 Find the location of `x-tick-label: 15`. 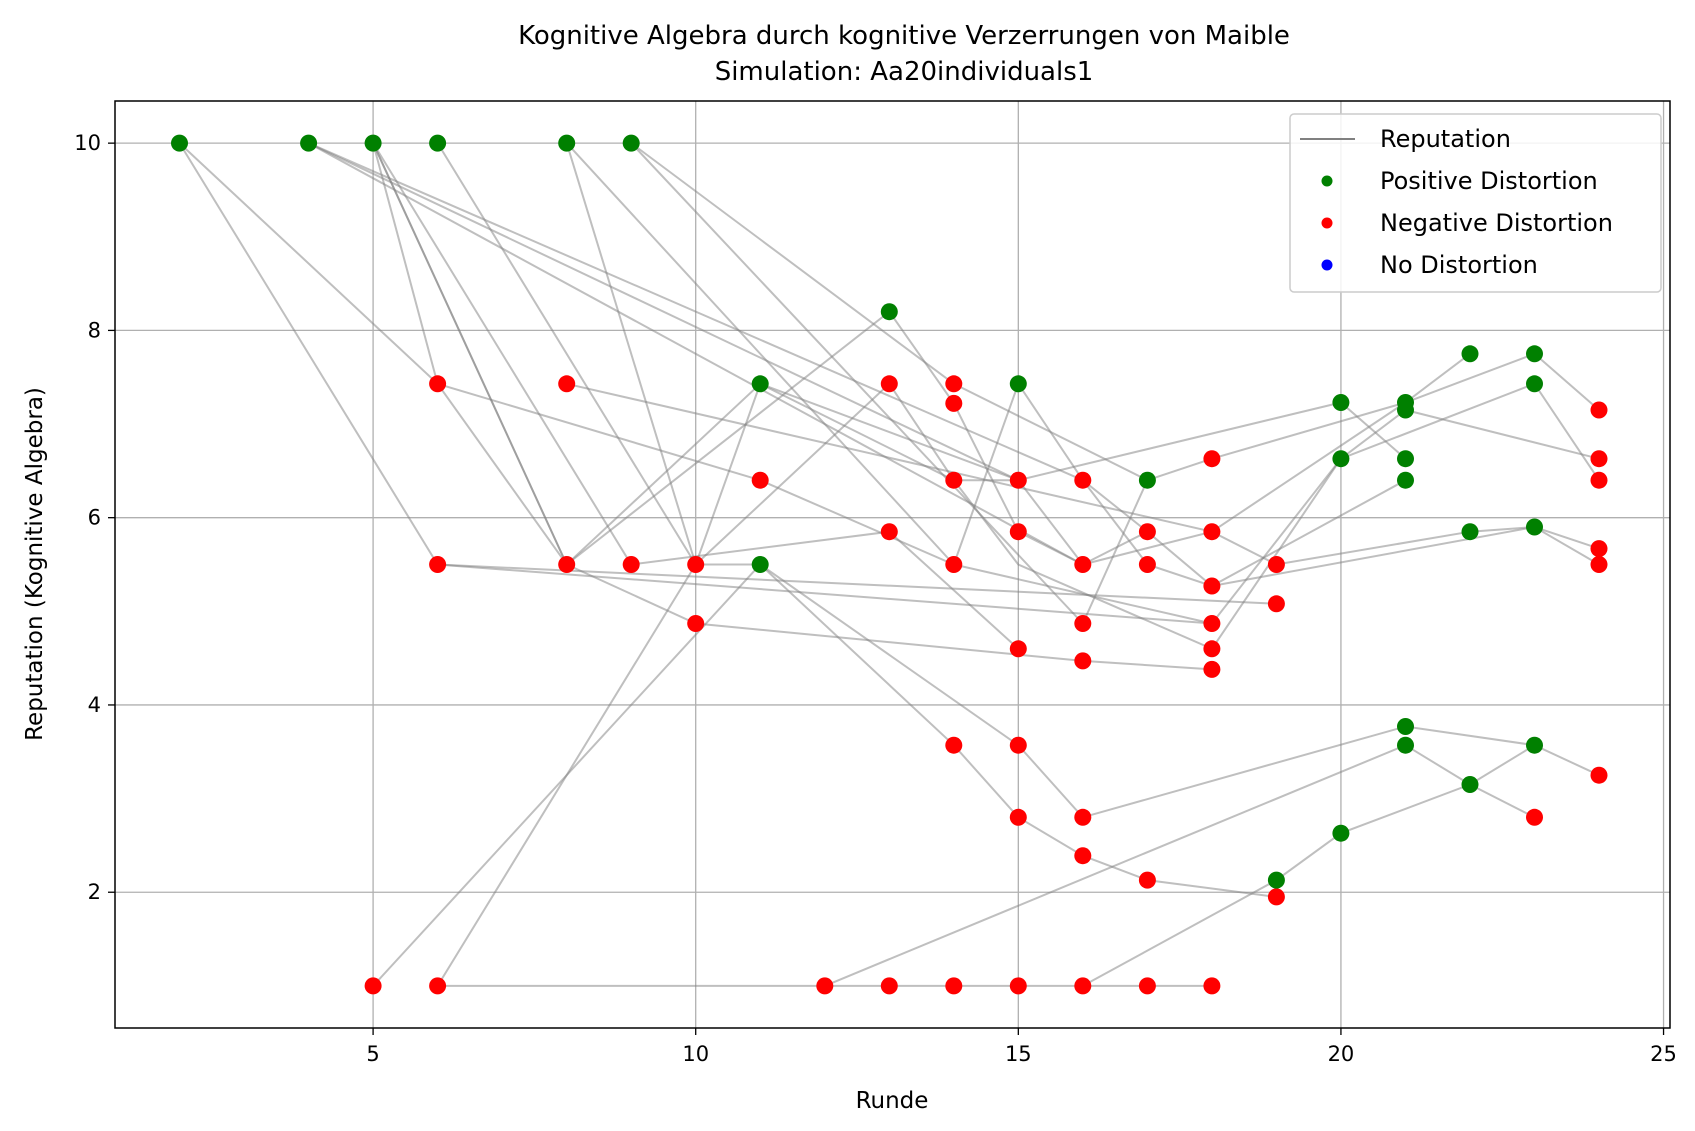

x-tick-label: 15 is located at coordinates (1018, 1054).